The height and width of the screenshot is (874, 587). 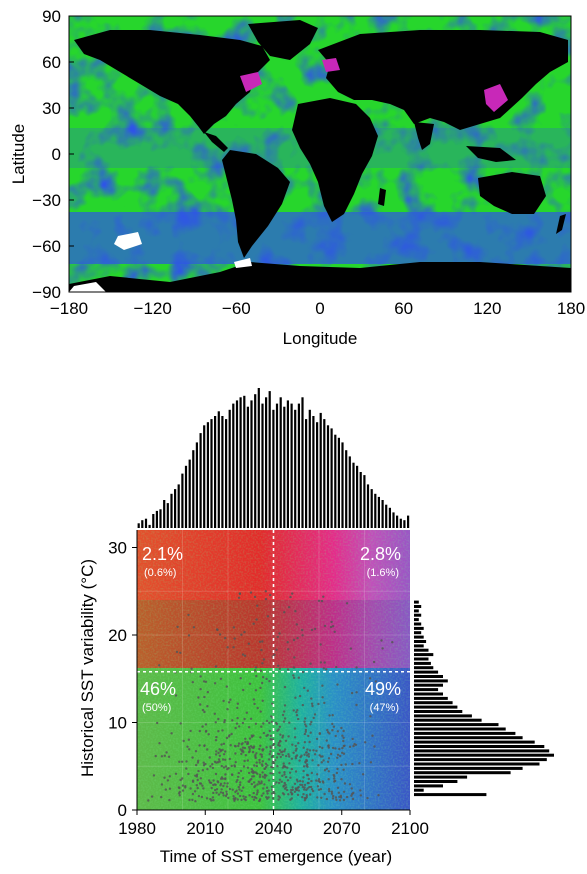 I want to click on map-xtick-label: −120, so click(x=153, y=308).